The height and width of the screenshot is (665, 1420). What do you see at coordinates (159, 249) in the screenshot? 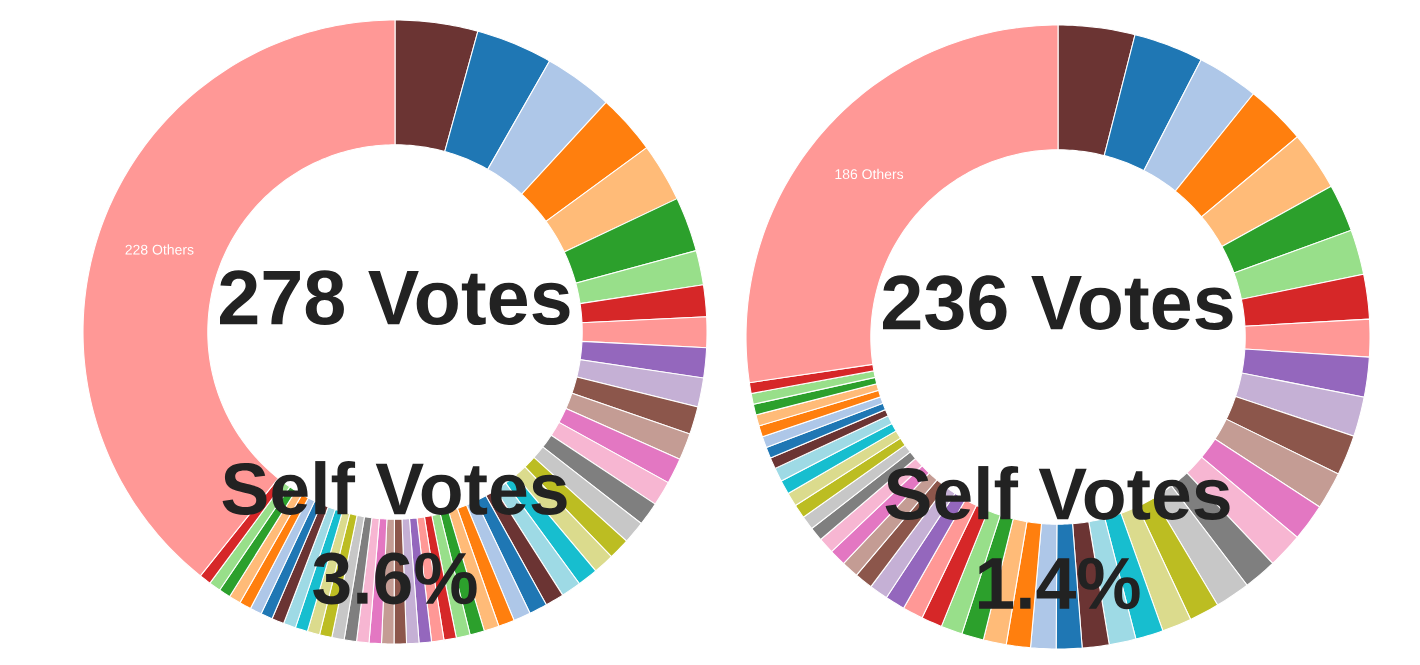
I see `slice-label: 228 Others` at bounding box center [159, 249].